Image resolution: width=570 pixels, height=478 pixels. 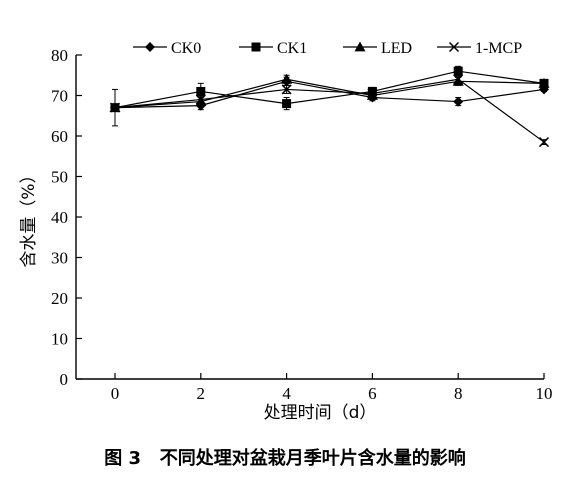 I want to click on figure-caption: 图 3 不同处理对盆栽月季叶片含水量的影响, so click(x=285, y=457).